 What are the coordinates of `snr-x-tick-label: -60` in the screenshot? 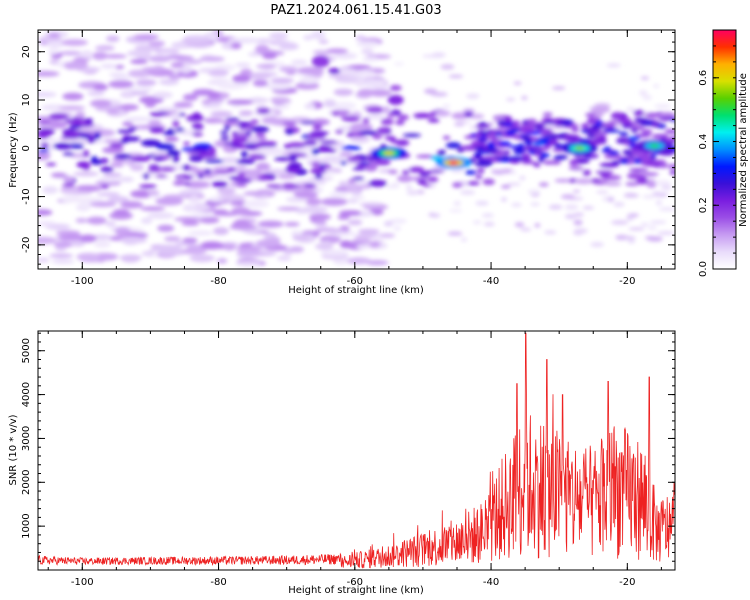 It's located at (355, 582).